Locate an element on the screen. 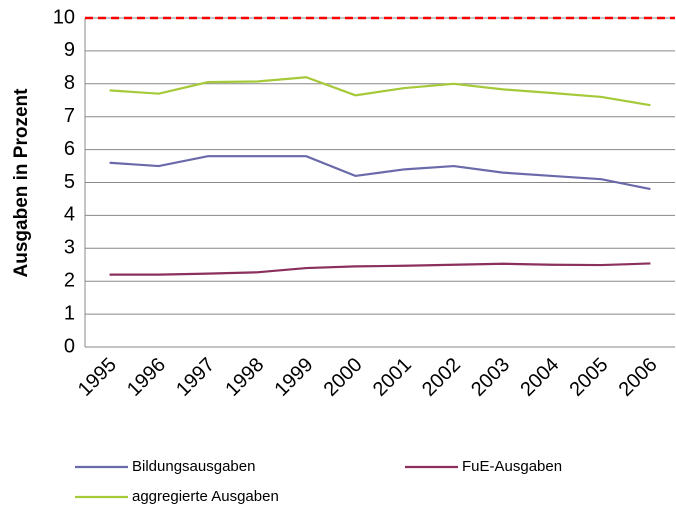 This screenshot has width=676, height=508. x-tick-label: 2004 is located at coordinates (539, 377).